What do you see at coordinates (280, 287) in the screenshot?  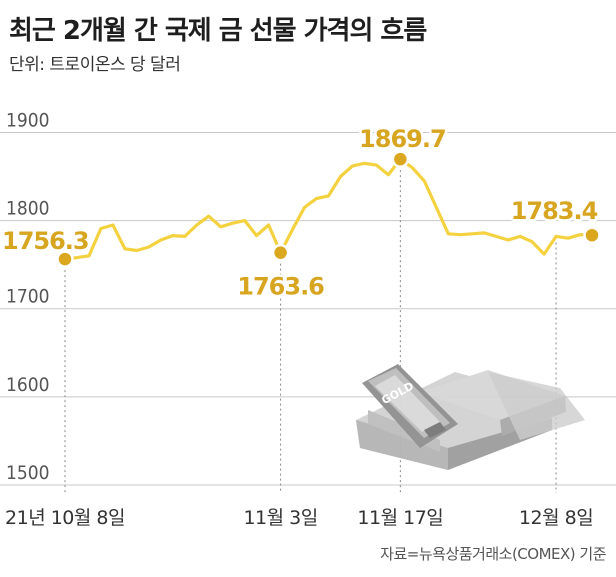 I see `data-label: 1763.6` at bounding box center [280, 287].